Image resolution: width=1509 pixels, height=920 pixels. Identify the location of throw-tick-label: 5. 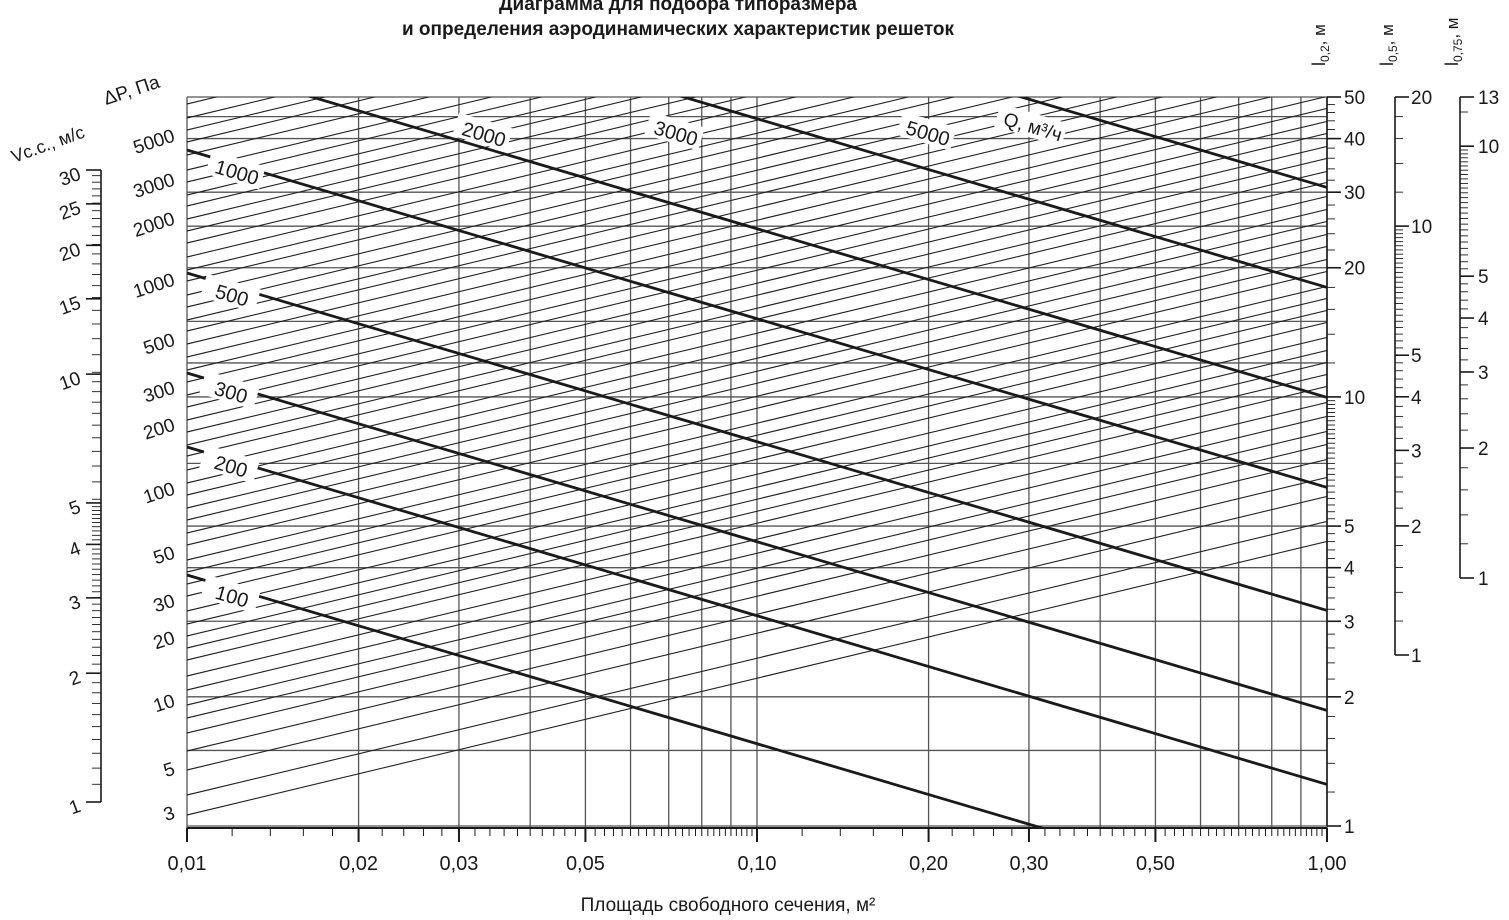
(1349, 527).